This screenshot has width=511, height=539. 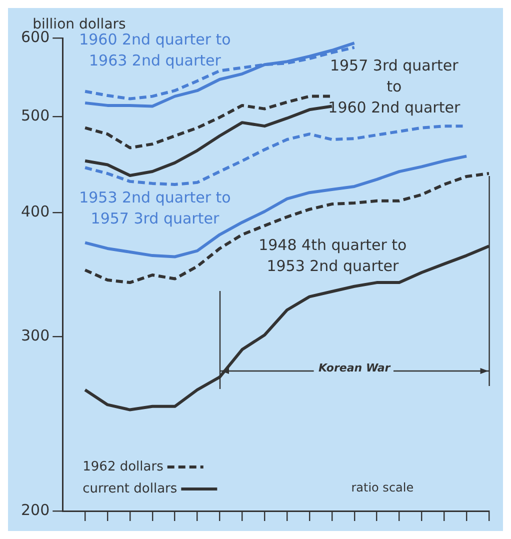 I want to click on annotation: ratio scale, so click(x=382, y=487).